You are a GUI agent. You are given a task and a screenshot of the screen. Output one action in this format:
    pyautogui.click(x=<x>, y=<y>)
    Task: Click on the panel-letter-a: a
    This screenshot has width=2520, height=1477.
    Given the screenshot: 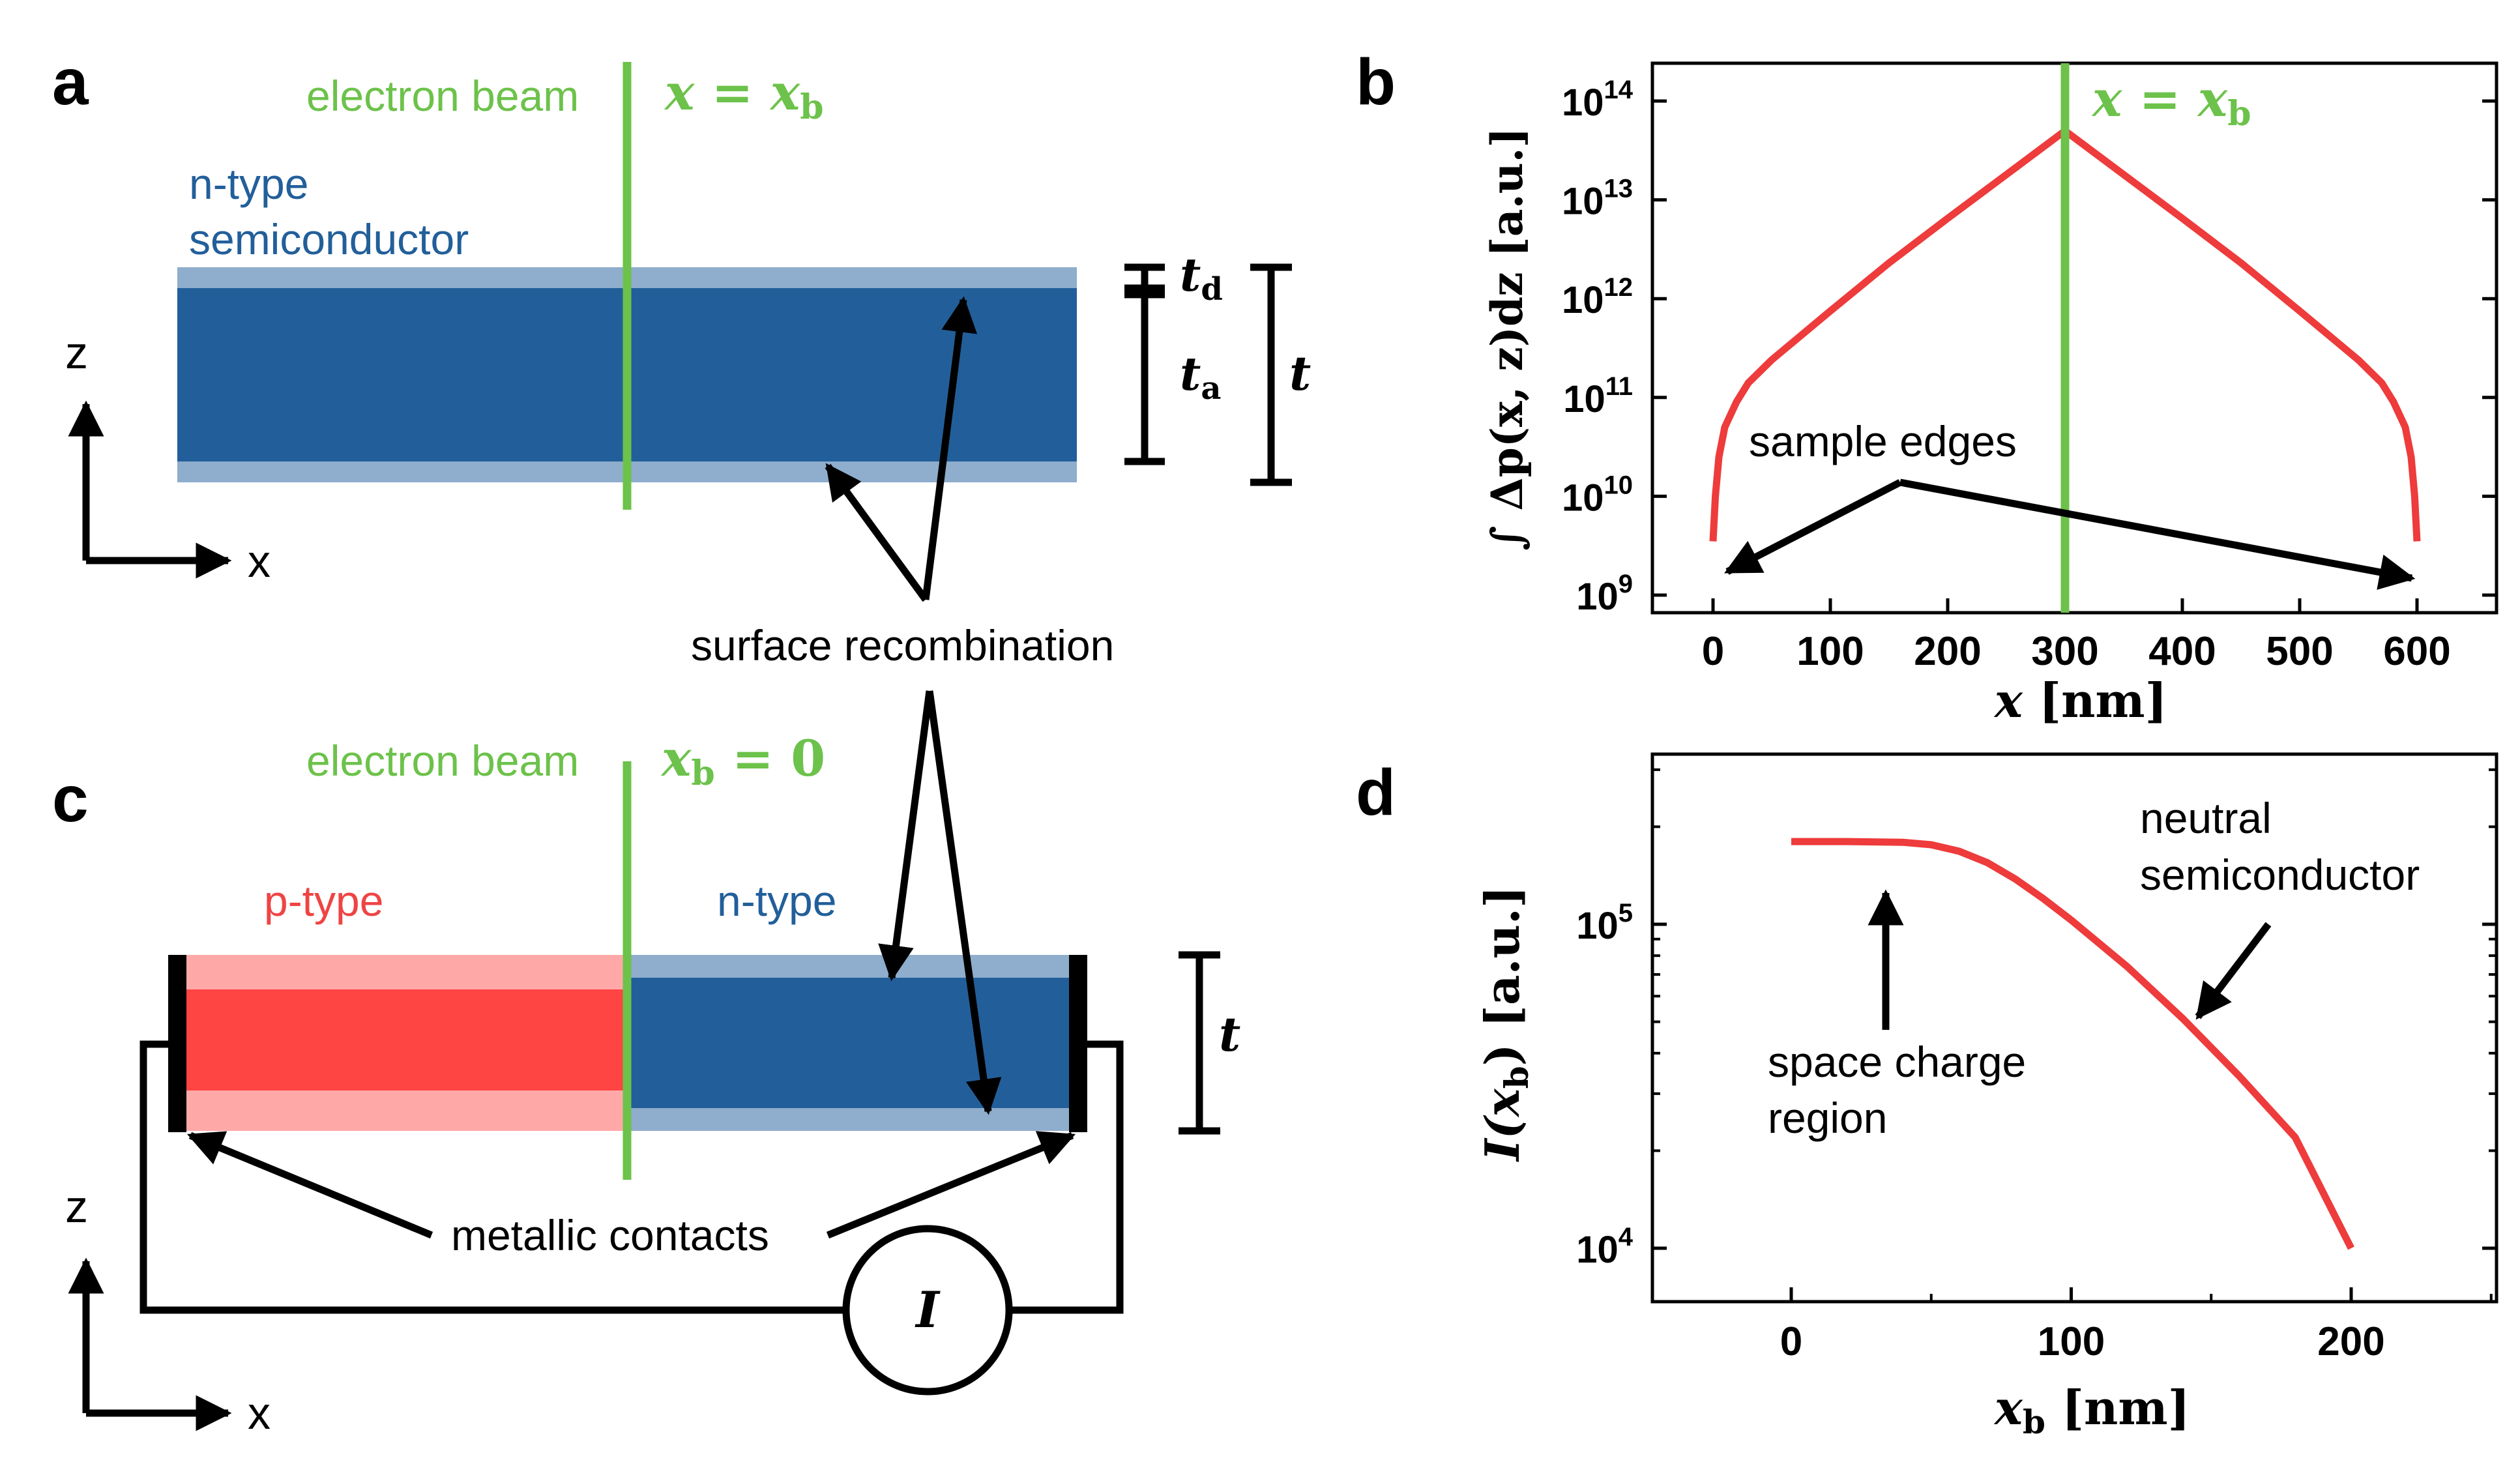 What is the action you would take?
    pyautogui.click(x=70, y=82)
    